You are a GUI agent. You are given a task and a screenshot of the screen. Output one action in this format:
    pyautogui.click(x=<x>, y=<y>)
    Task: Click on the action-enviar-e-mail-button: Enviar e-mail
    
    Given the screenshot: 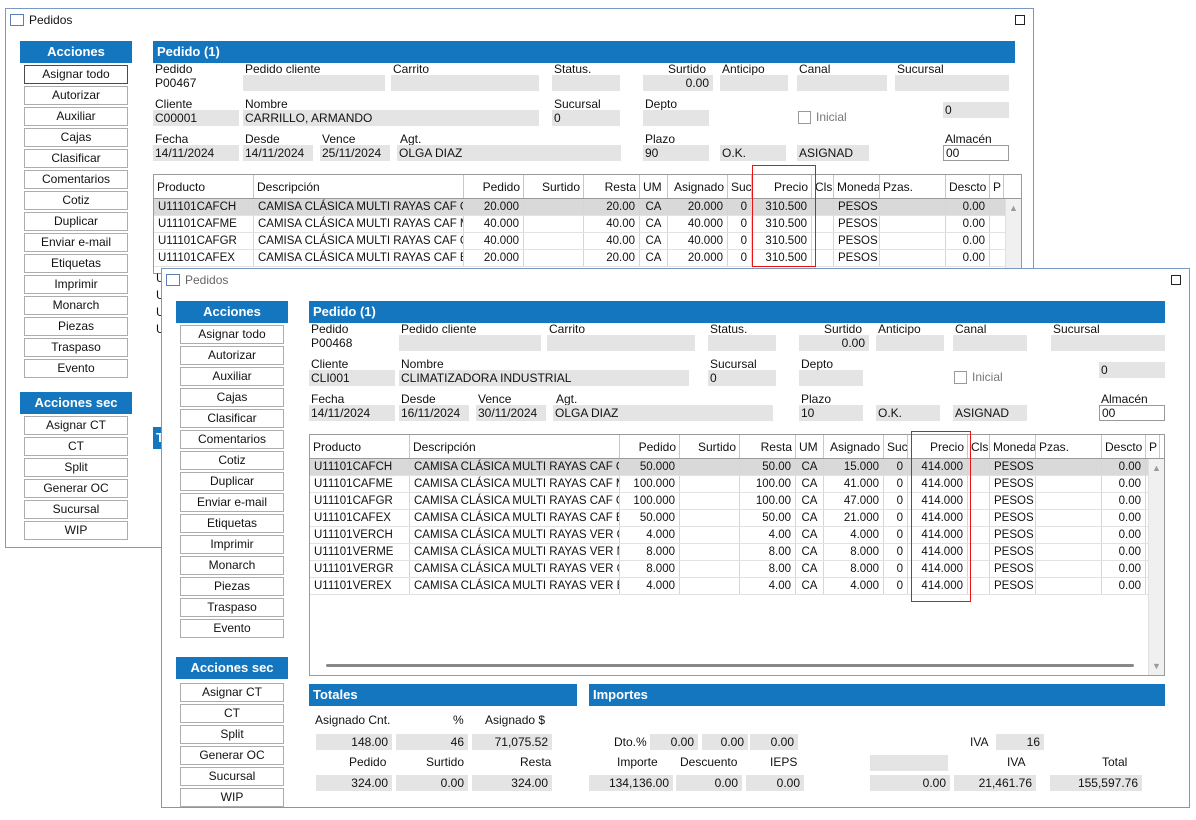 What is the action you would take?
    pyautogui.click(x=76, y=242)
    